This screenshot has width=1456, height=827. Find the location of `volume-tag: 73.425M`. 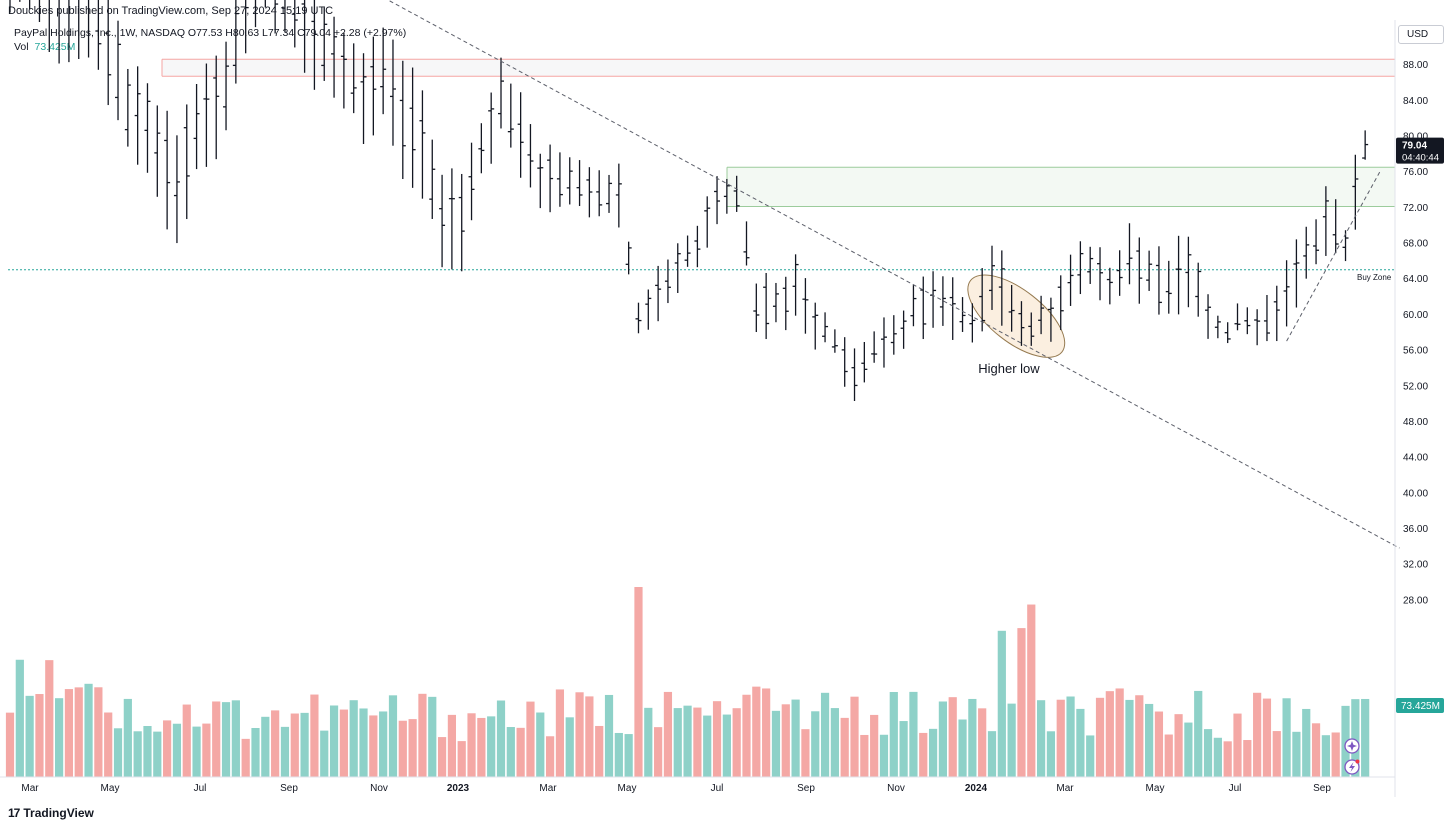

volume-tag: 73.425M is located at coordinates (1420, 705).